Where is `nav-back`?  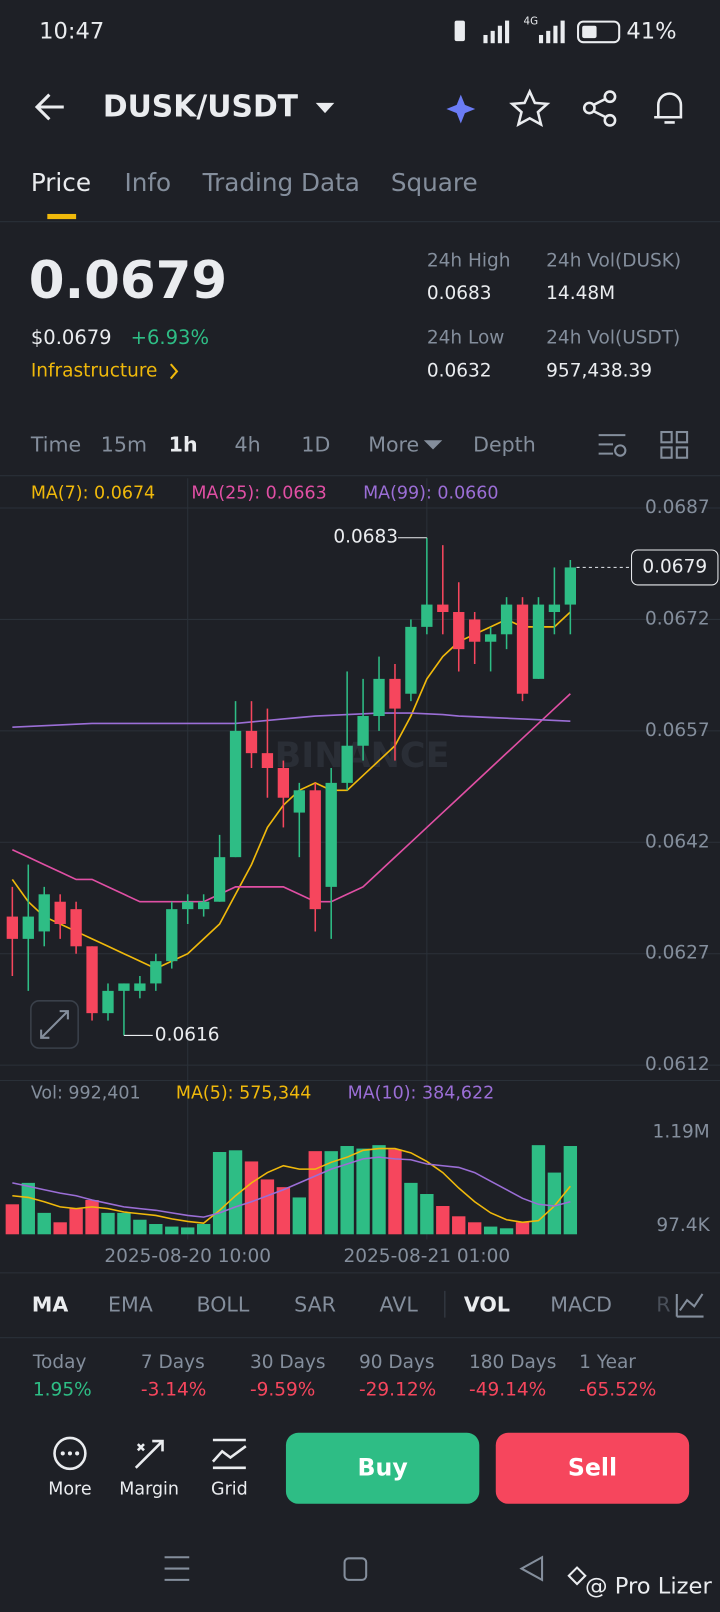 nav-back is located at coordinates (531, 1568).